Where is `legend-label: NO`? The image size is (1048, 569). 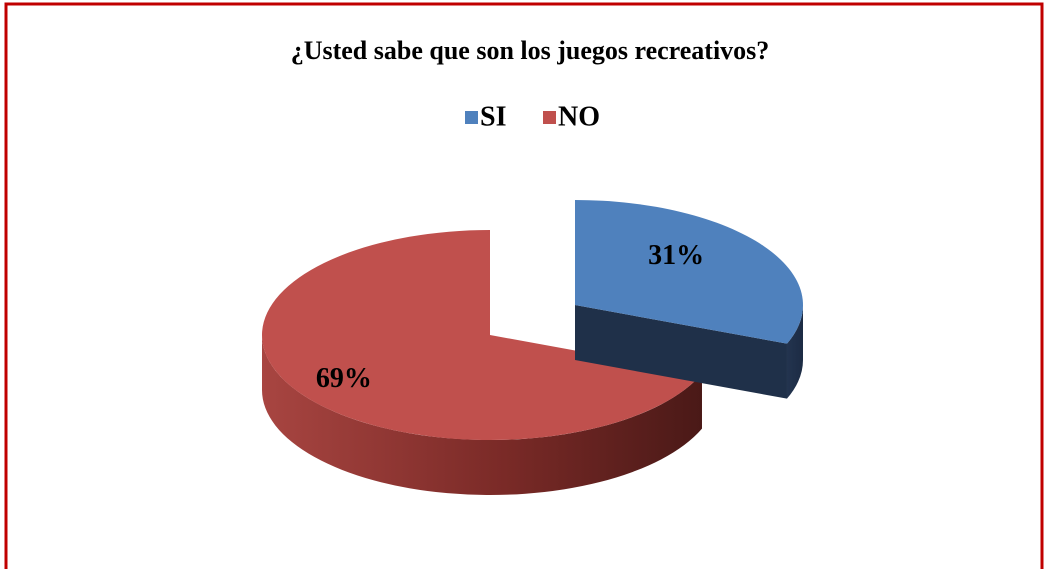 legend-label: NO is located at coordinates (579, 116).